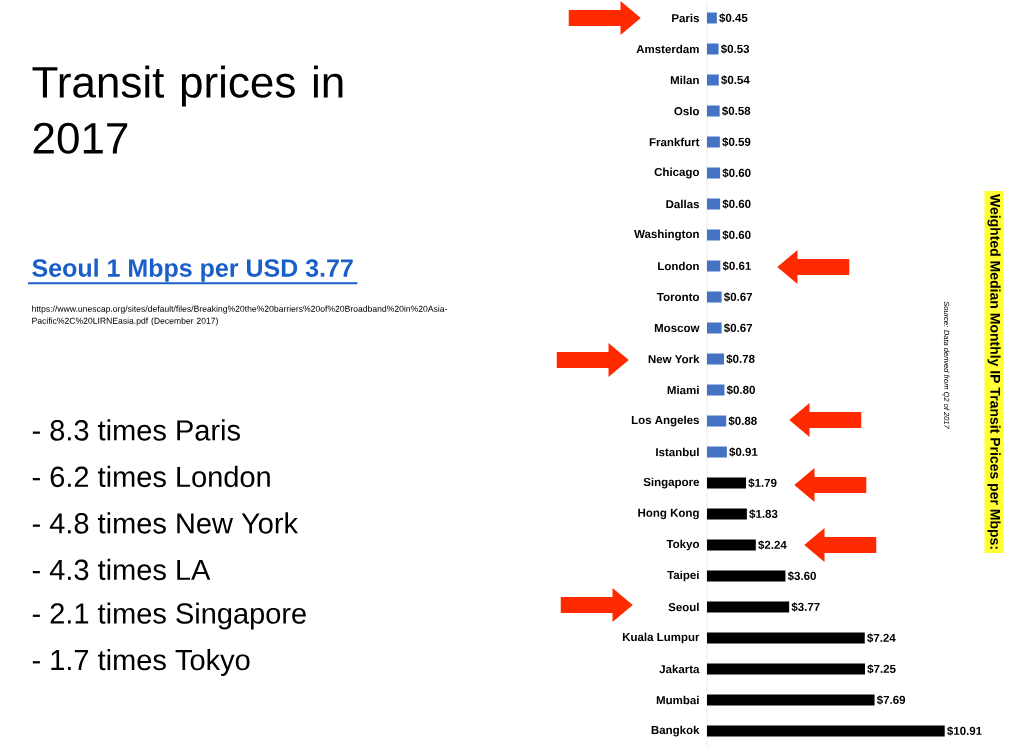  What do you see at coordinates (683, 576) in the screenshot?
I see `y-tick-label: Taipei` at bounding box center [683, 576].